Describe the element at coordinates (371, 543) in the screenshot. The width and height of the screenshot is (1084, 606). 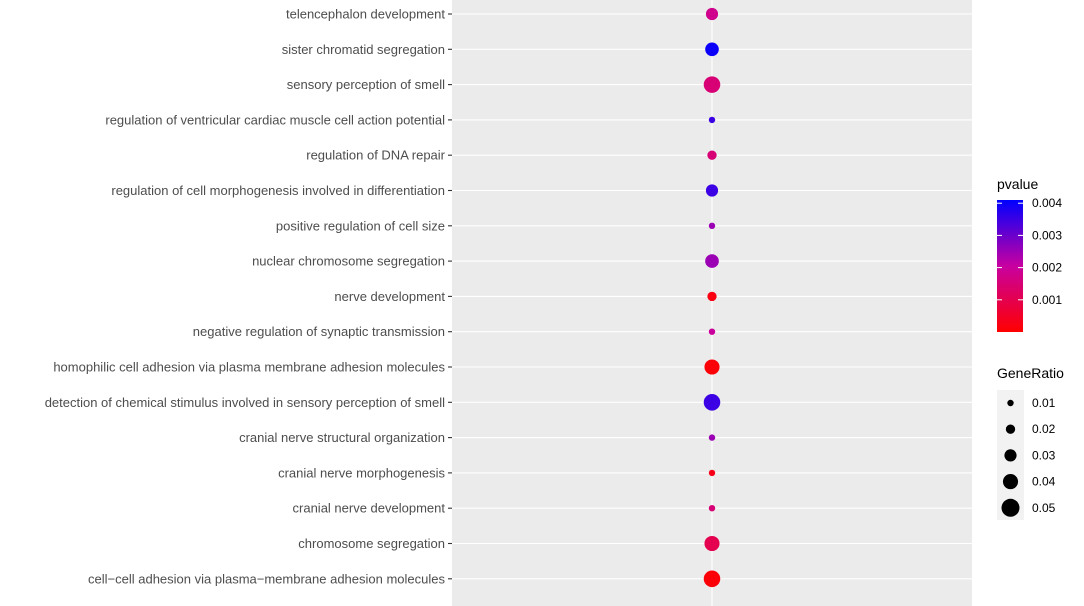
I see `y-tick-label: chromosome segregation` at that location.